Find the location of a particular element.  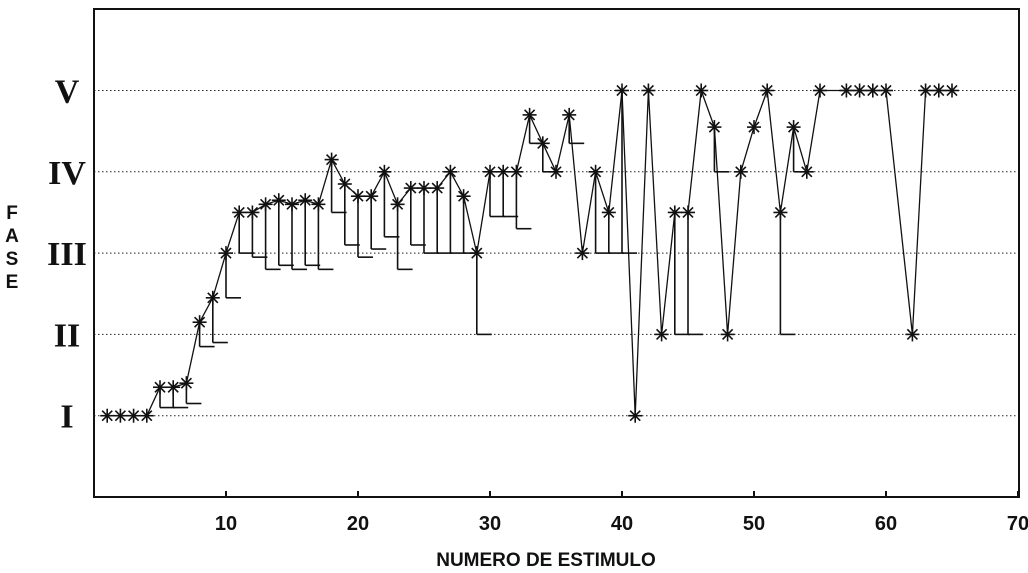

y-axis-label-letter: F is located at coordinates (12, 213).